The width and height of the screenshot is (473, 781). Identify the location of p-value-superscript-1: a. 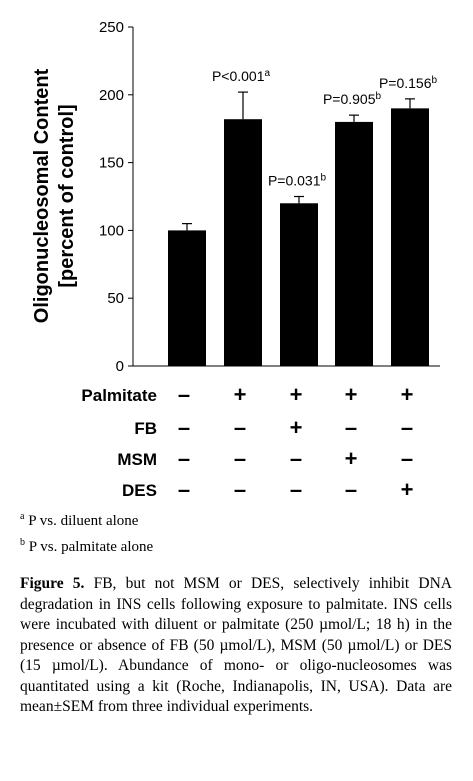
(268, 73).